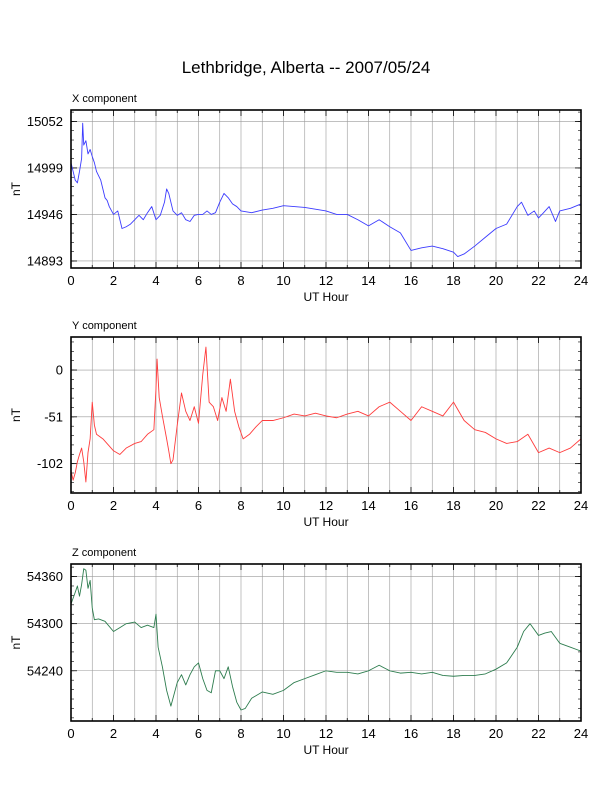 This screenshot has height=792, width=612. I want to click on y-tick-label: 54240, so click(45, 670).